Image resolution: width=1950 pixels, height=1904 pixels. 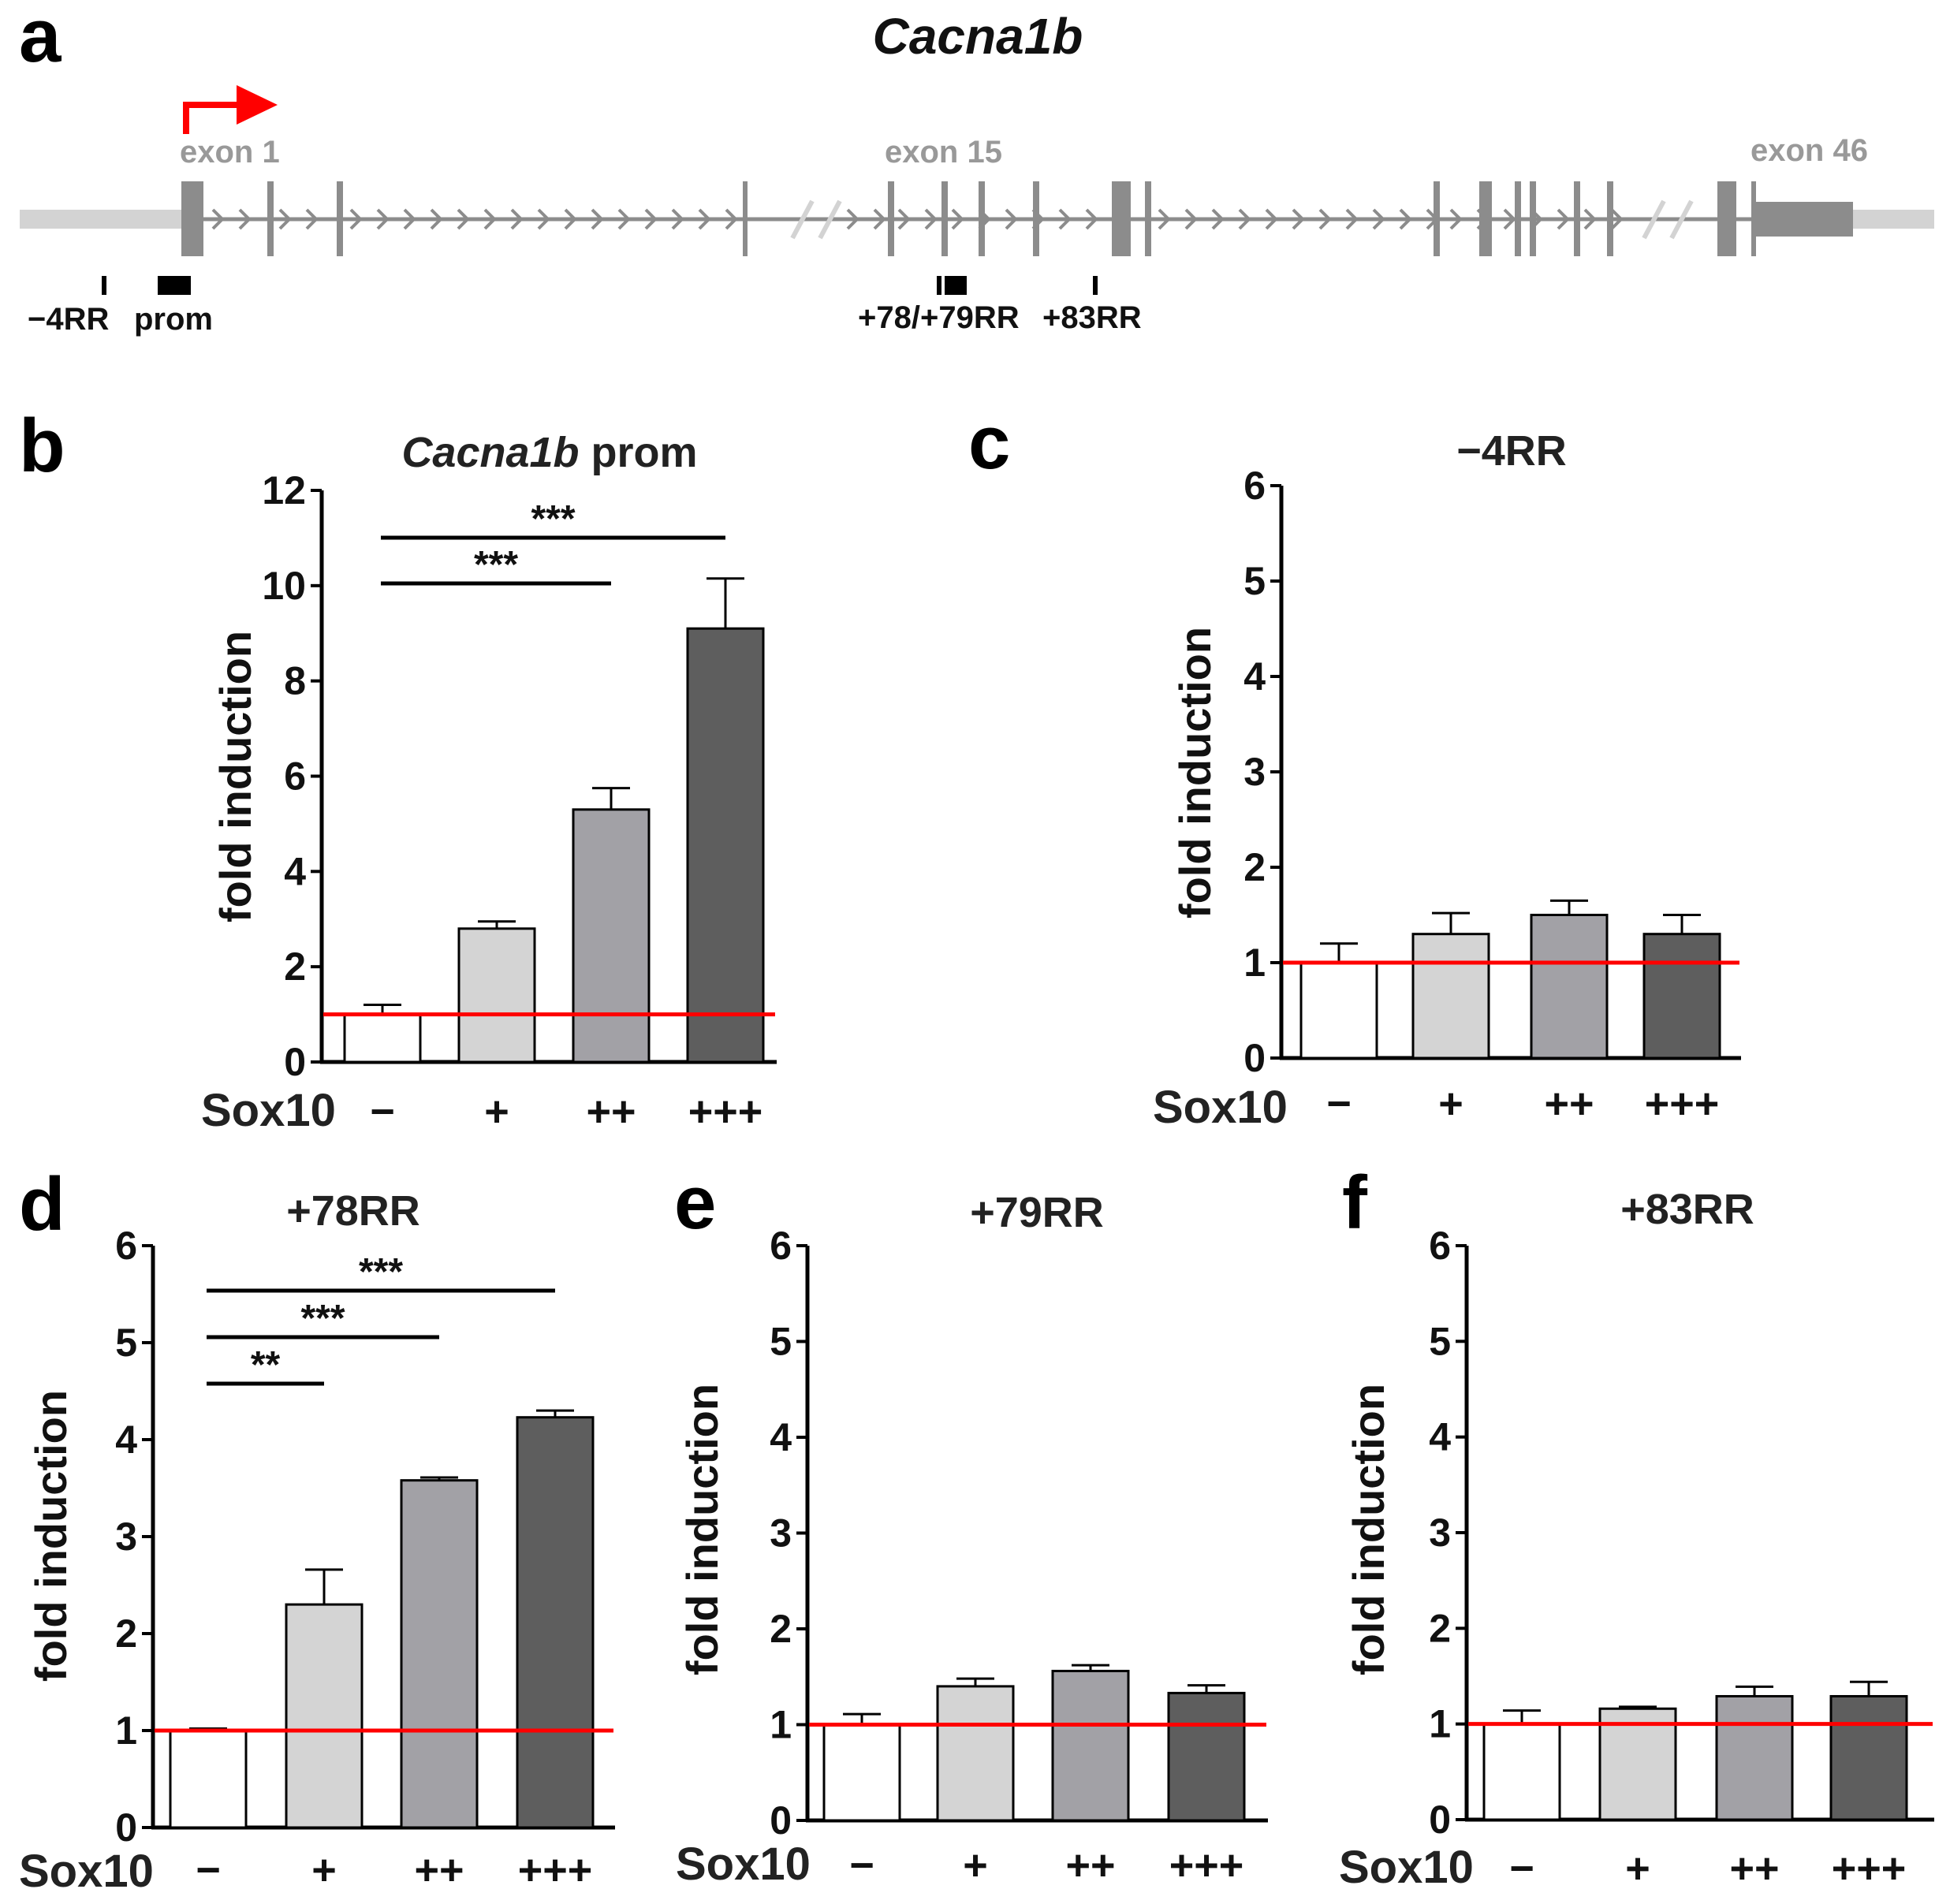 I want to click on y-tick-label-f: 1, so click(x=1440, y=1724).